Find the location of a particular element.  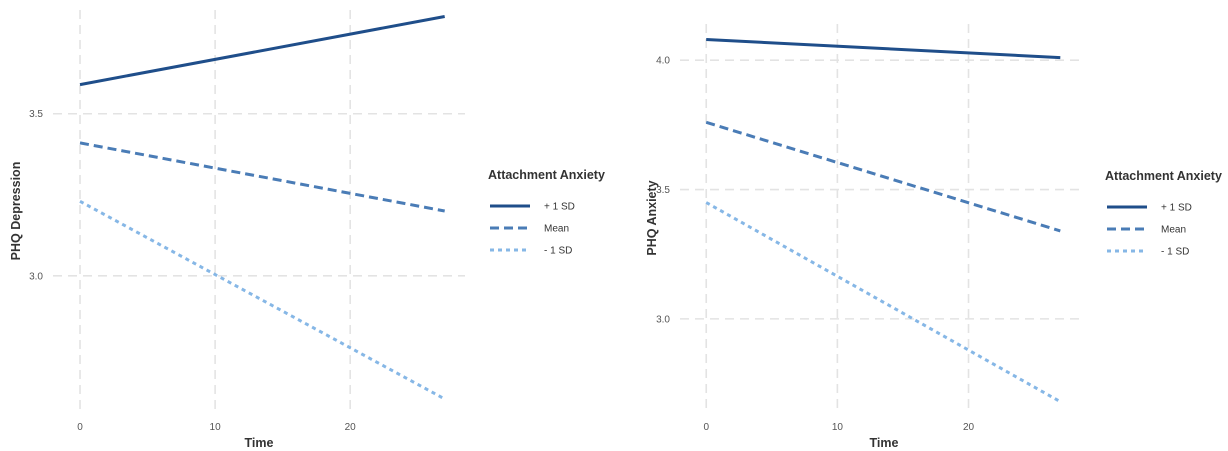

y-tick-label: 4.0 is located at coordinates (663, 61).